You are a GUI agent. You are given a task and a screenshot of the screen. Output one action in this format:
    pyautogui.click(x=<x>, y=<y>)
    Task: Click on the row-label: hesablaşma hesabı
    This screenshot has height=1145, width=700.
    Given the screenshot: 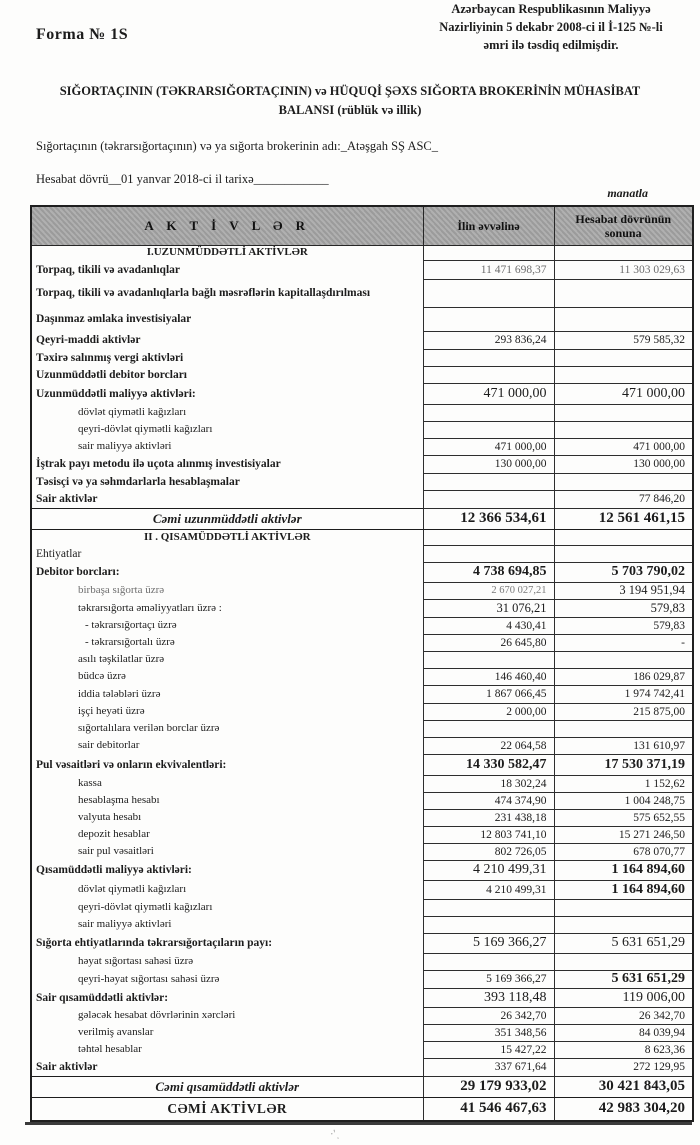 What is the action you would take?
    pyautogui.click(x=227, y=801)
    